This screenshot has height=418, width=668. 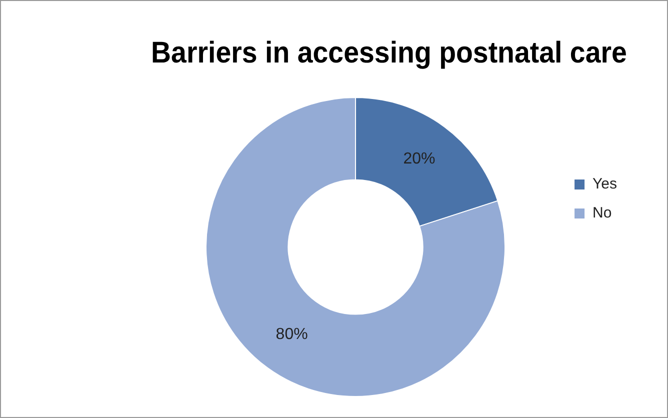 I want to click on chart-title: Barriers in accessing postnatal care, so click(x=389, y=53).